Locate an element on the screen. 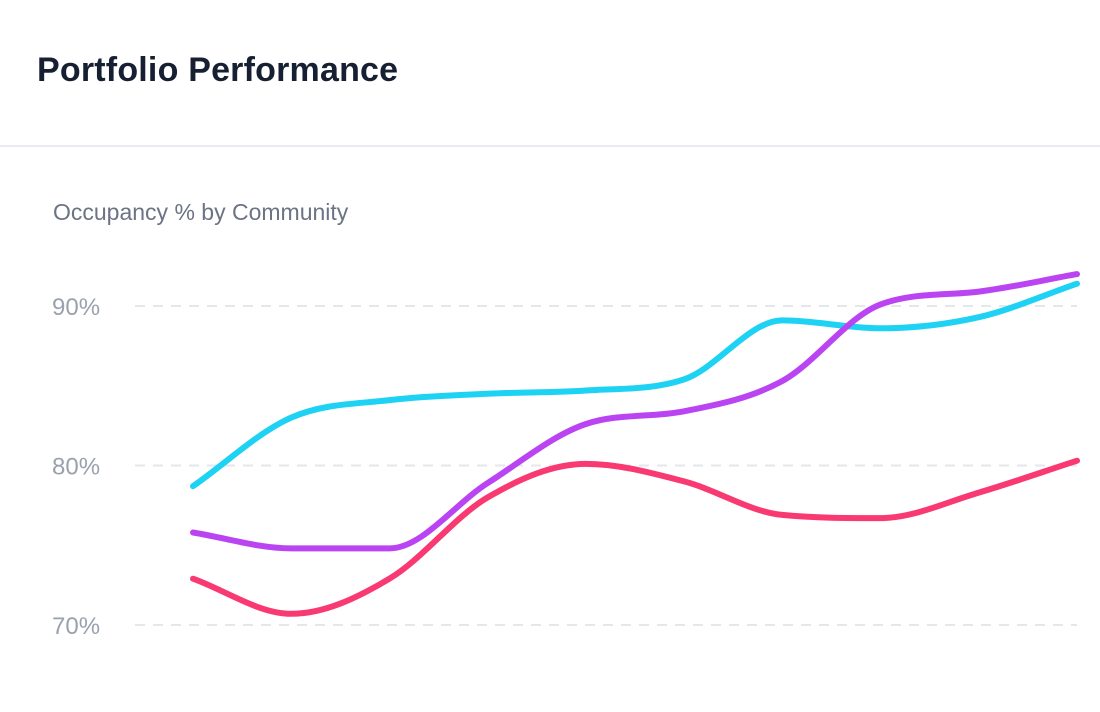 The height and width of the screenshot is (712, 1100). page-title: Portfolio Performance is located at coordinates (218, 70).